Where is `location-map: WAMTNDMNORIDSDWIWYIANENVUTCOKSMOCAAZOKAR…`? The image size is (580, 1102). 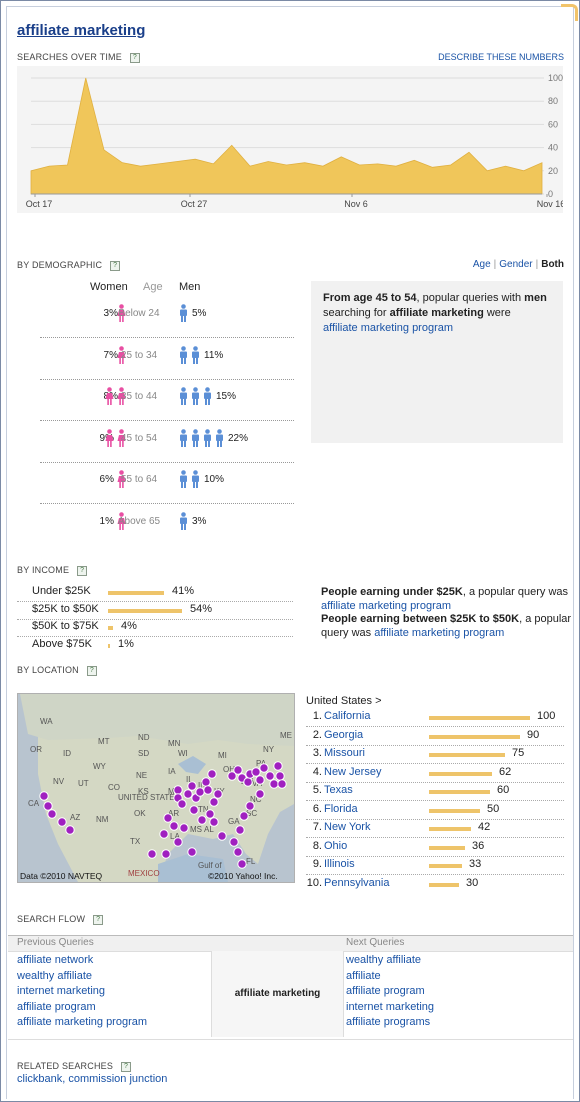 location-map: WAMTNDMNORIDSDWIWYIANENVUTCOKSMOCAAZOKAR… is located at coordinates (156, 788).